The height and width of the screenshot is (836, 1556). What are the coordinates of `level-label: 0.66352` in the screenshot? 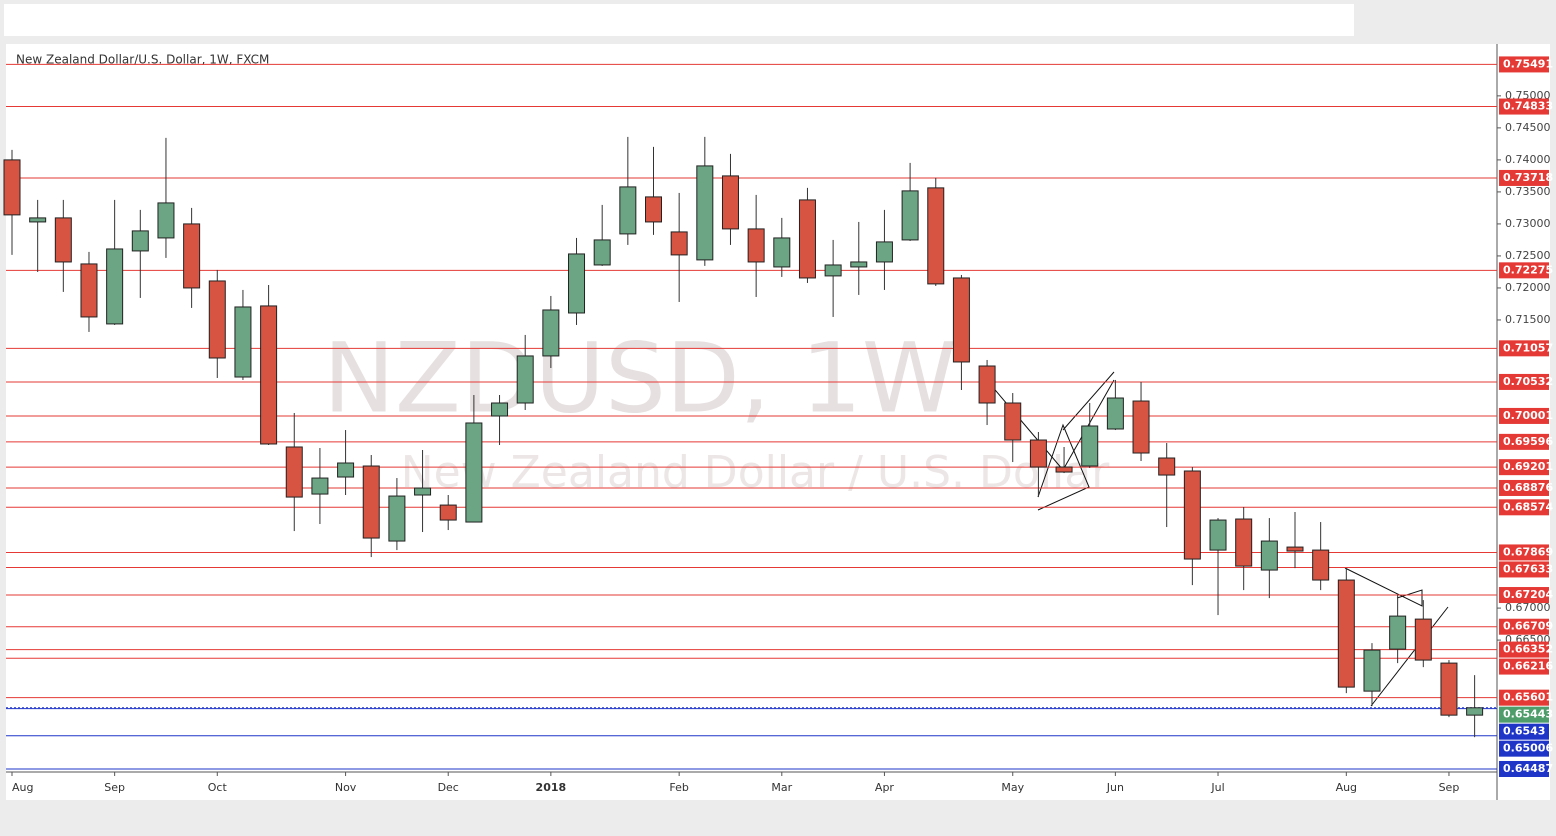 It's located at (1528, 649).